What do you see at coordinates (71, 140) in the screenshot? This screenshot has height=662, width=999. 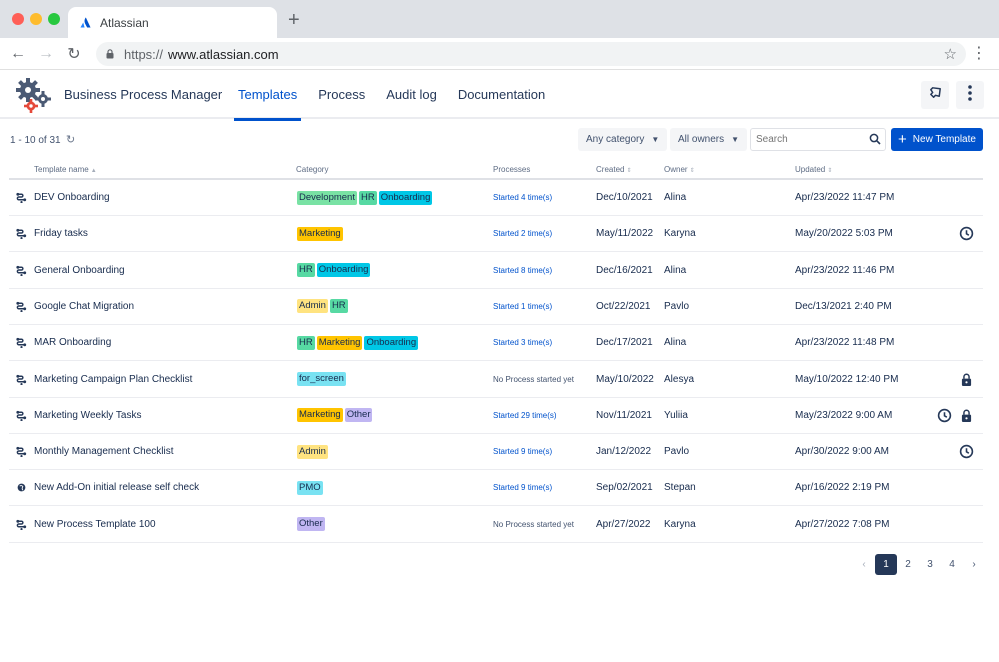 I see `refresh-icon: ↻` at bounding box center [71, 140].